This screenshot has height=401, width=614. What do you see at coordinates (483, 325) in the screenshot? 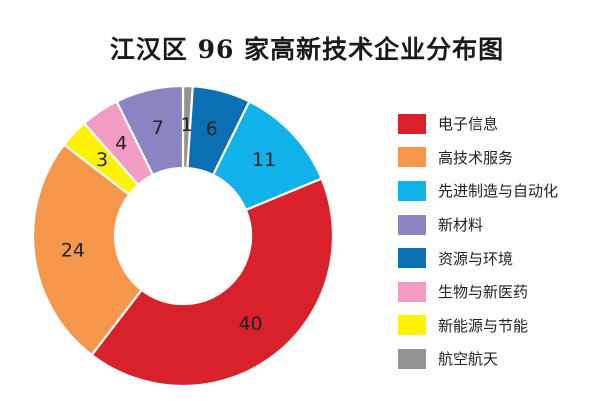
I see `legend-label: 新能源与节能` at bounding box center [483, 325].